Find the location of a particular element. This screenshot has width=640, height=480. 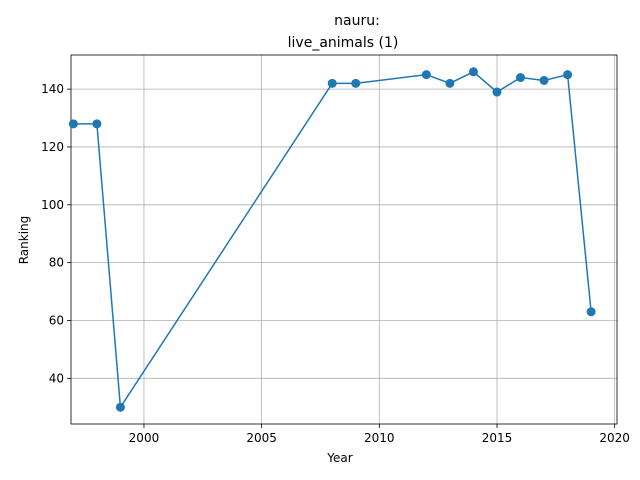

x-tick-label: 2010 is located at coordinates (379, 438).